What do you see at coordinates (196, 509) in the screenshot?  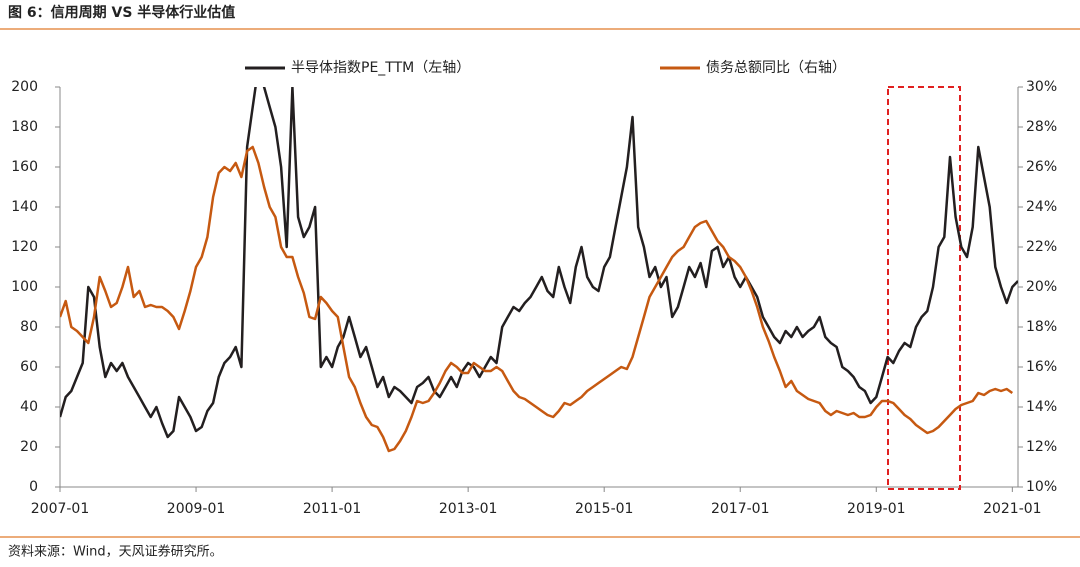 I see `x-tick-label: 2009-01` at bounding box center [196, 509].